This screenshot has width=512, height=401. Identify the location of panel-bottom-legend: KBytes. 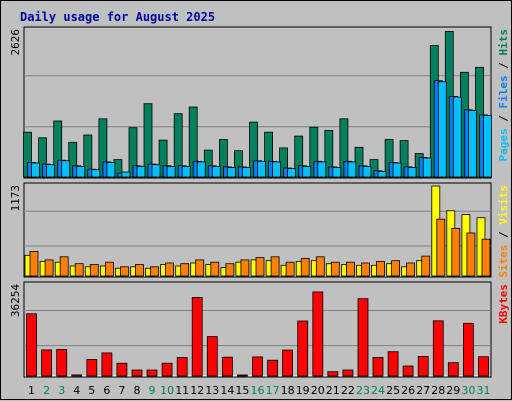
(503, 304).